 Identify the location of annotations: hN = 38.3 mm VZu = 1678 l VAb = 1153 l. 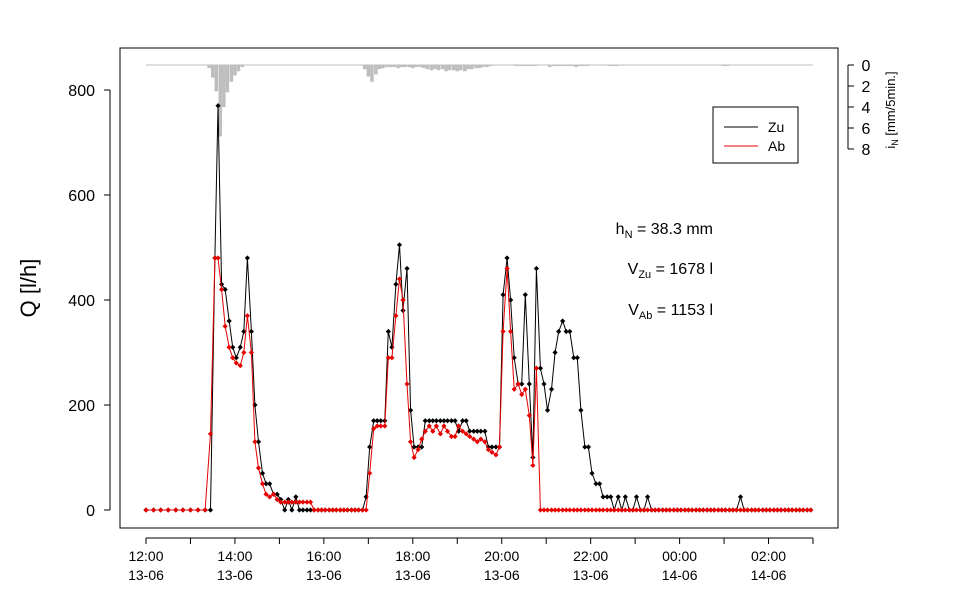
(664, 271).